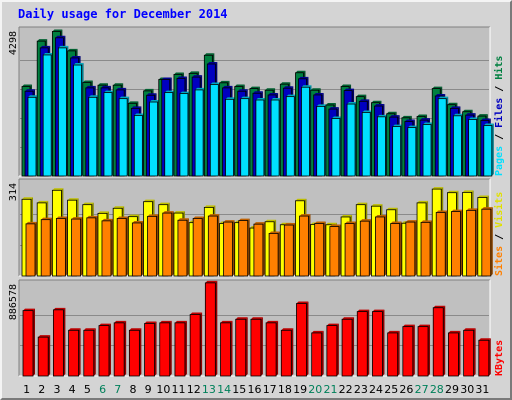 Image resolution: width=512 pixels, height=400 pixels. Describe the element at coordinates (224, 389) in the screenshot. I see `x-tick-label-day-14: 14` at that location.